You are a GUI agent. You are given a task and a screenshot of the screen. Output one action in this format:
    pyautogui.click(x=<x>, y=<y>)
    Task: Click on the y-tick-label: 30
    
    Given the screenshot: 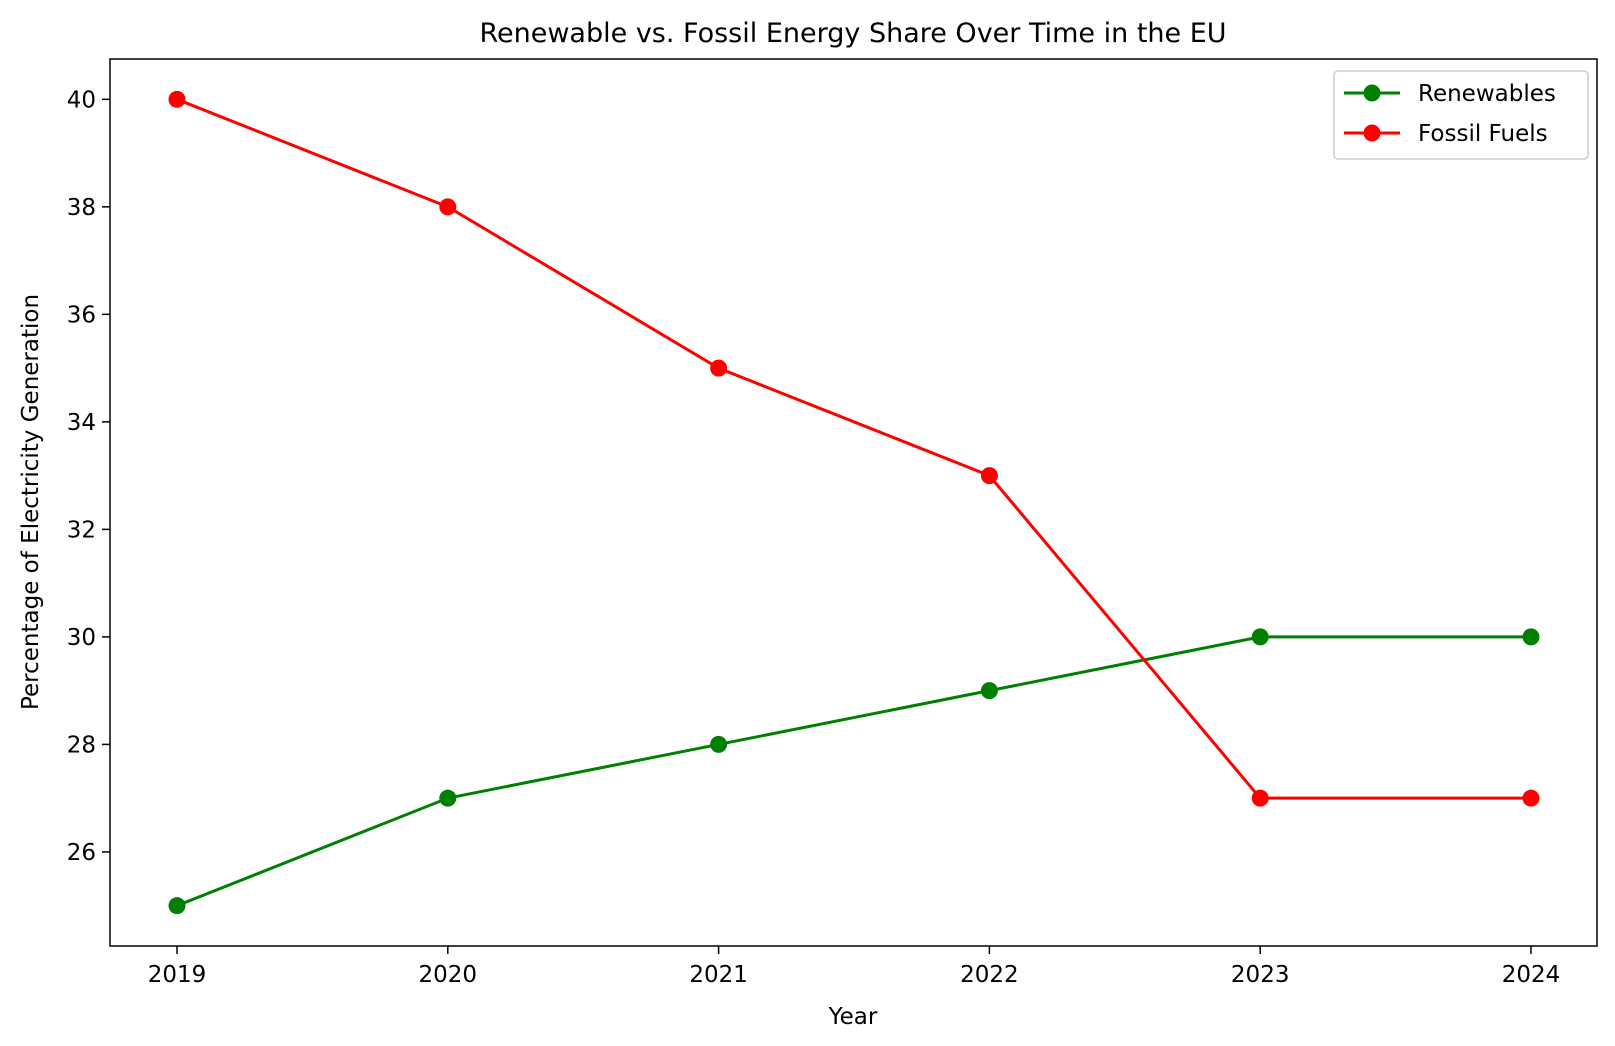 What is the action you would take?
    pyautogui.click(x=81, y=638)
    